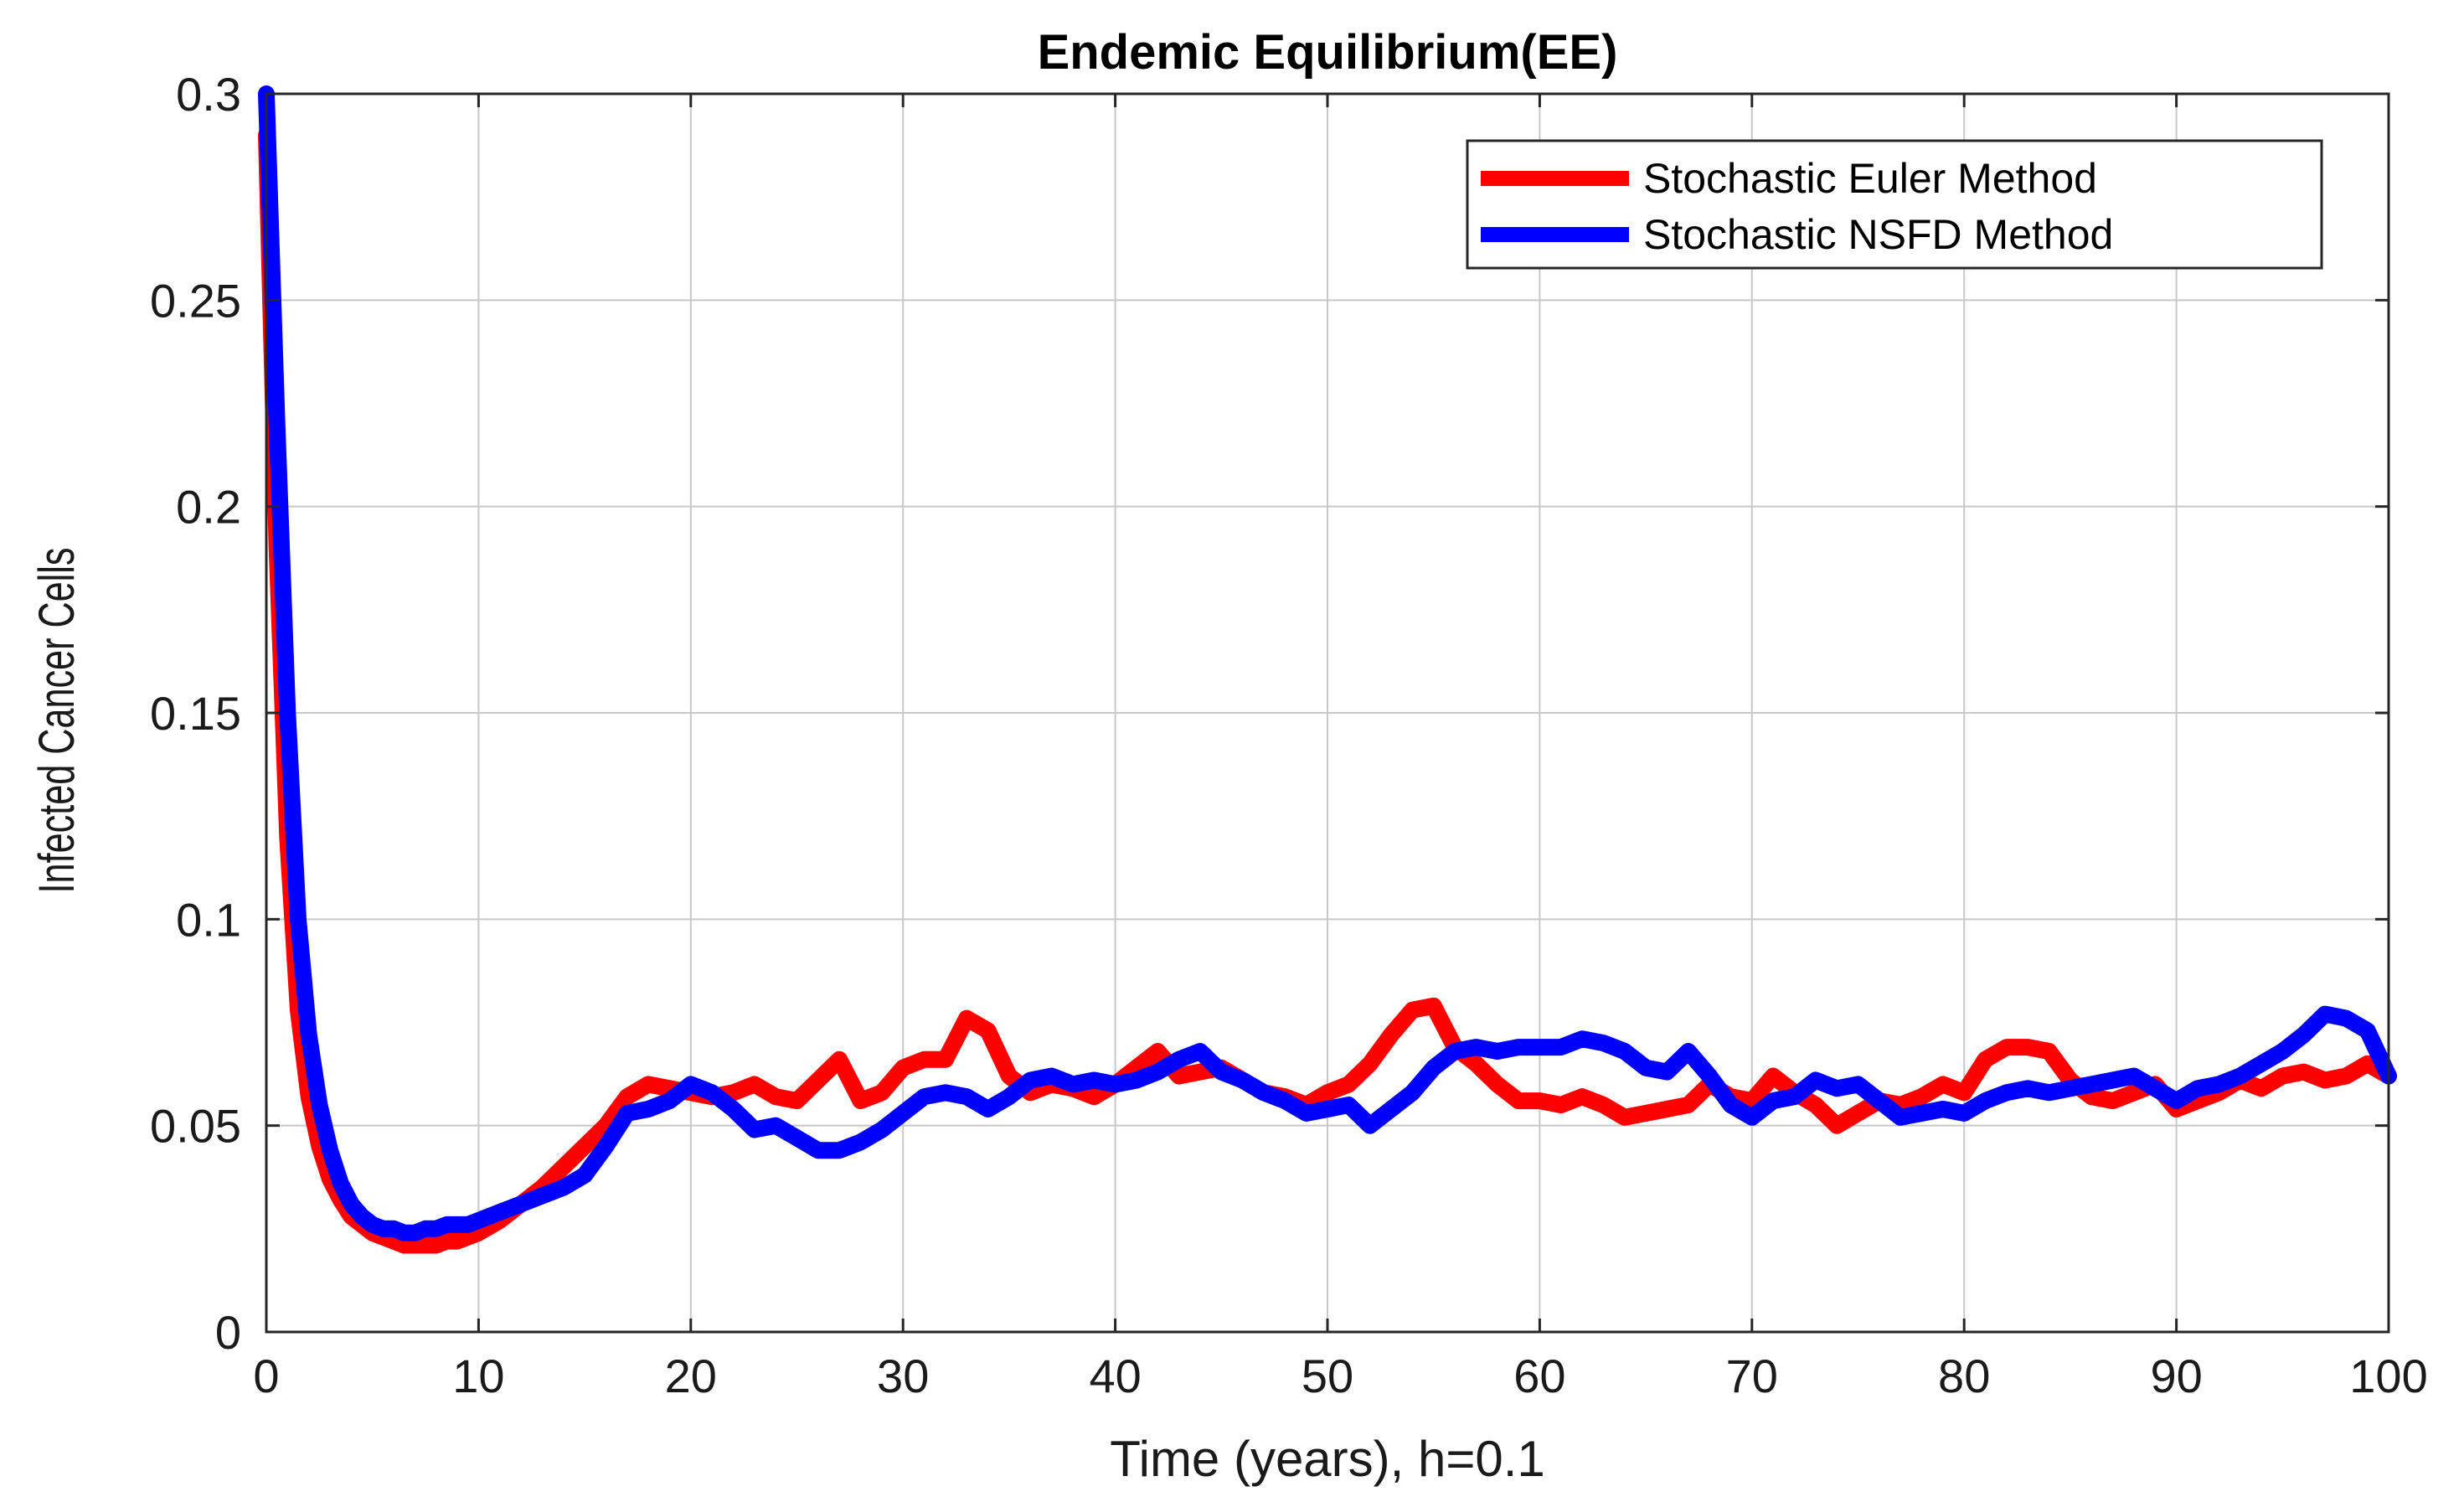 This screenshot has width=2464, height=1502. What do you see at coordinates (1115, 1376) in the screenshot?
I see `x-tick-label: 40` at bounding box center [1115, 1376].